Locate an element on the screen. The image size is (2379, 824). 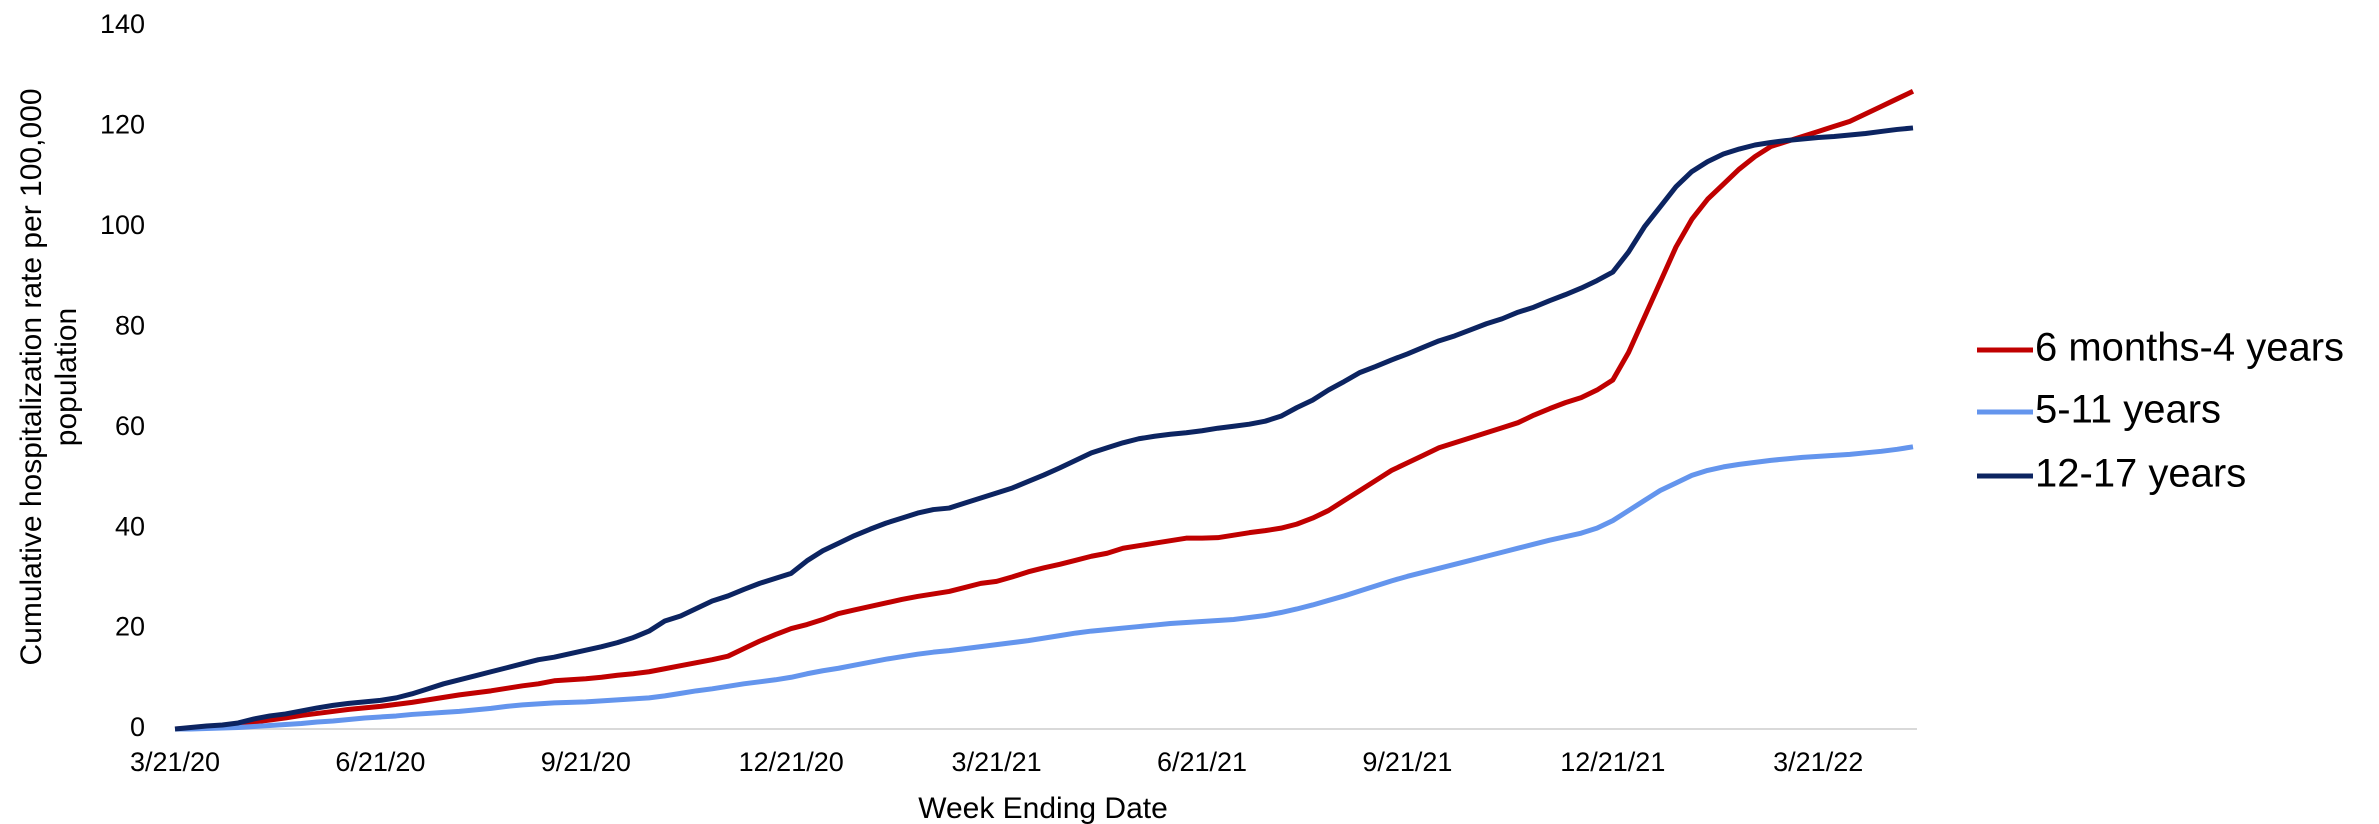
y-tick-label: 140 is located at coordinates (122, 24).